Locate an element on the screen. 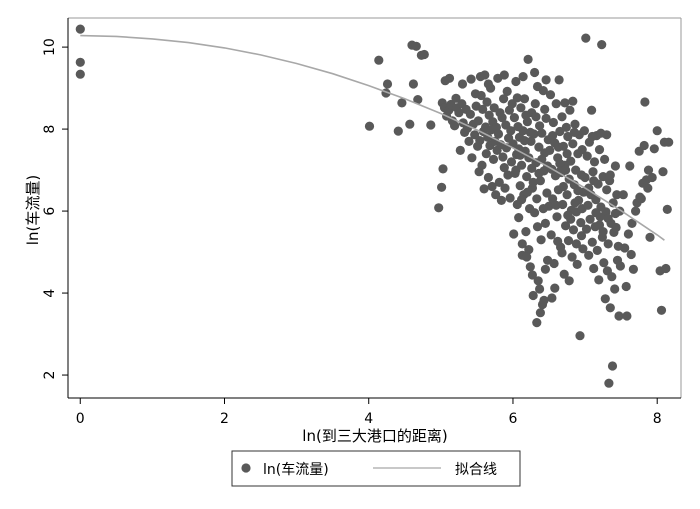 The image size is (700, 509). x-tick-label: 0 is located at coordinates (80, 419).